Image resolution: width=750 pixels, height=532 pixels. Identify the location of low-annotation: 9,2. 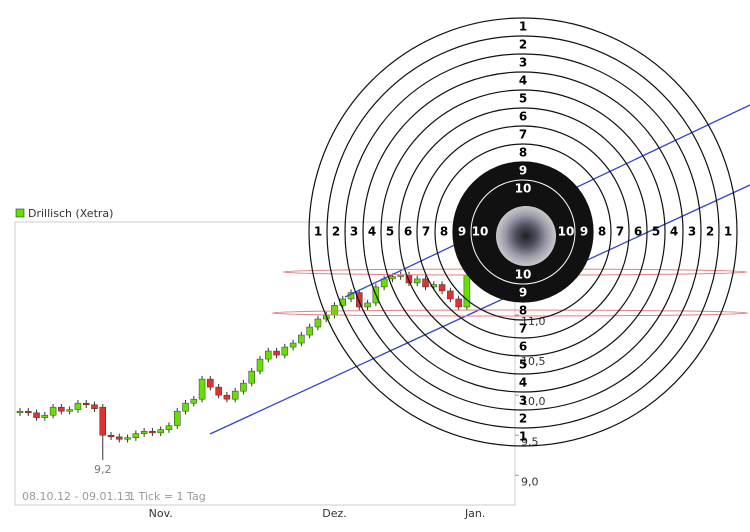
(103, 469).